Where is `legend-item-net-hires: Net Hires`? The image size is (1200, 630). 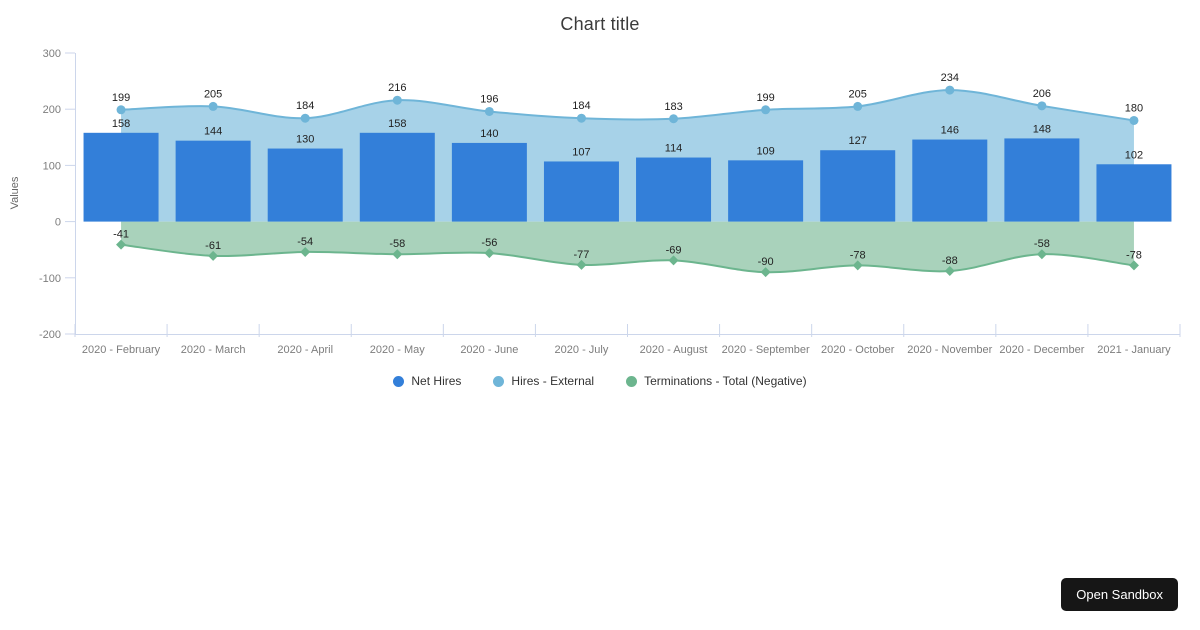
legend-item-net-hires: Net Hires is located at coordinates (427, 381).